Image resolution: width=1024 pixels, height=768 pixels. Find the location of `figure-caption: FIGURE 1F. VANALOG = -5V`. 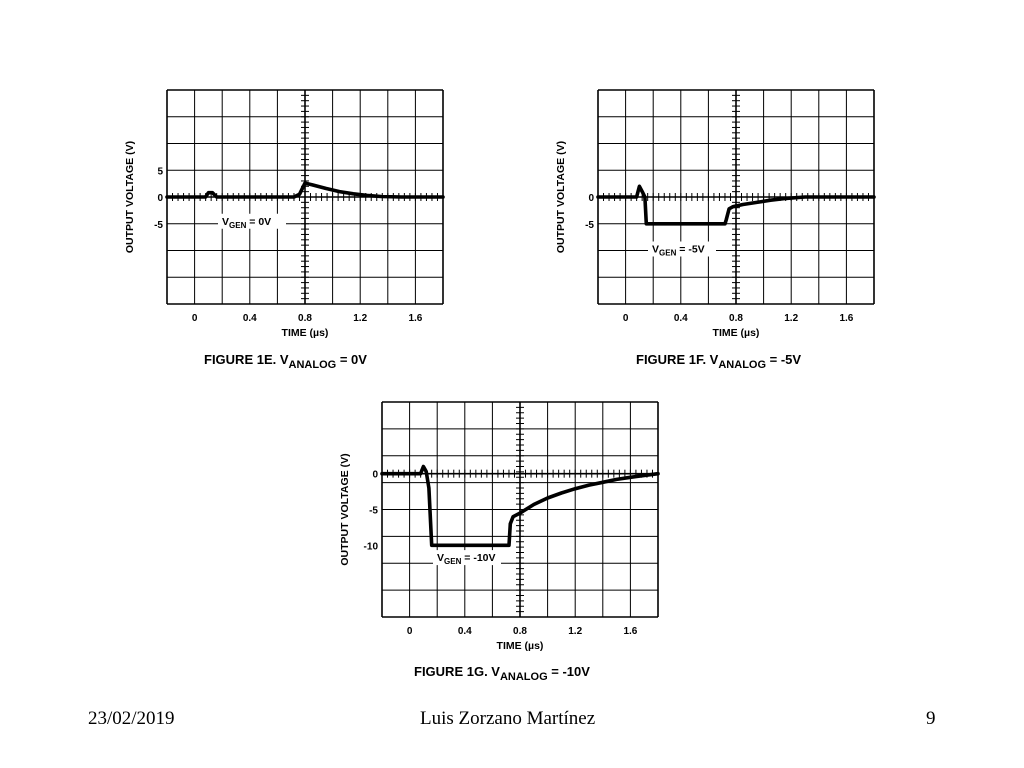

figure-caption: FIGURE 1F. VANALOG = -5V is located at coordinates (718, 361).